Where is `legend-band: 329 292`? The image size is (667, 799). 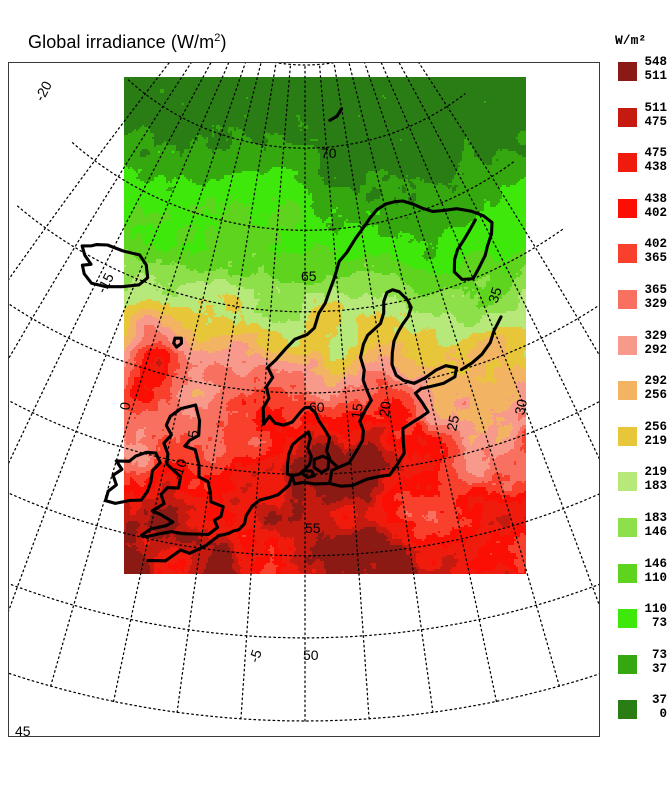
legend-band: 329 292 is located at coordinates (637, 352).